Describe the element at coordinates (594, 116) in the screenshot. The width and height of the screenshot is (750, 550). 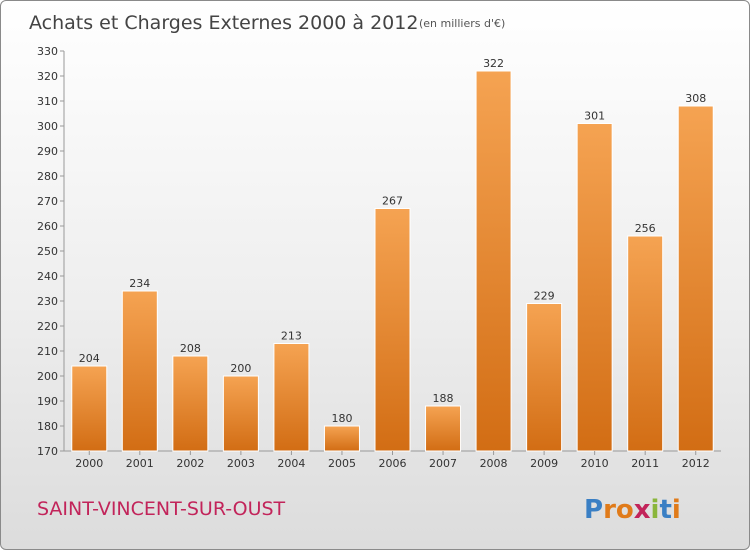
I see `value-label-2010: 301` at that location.